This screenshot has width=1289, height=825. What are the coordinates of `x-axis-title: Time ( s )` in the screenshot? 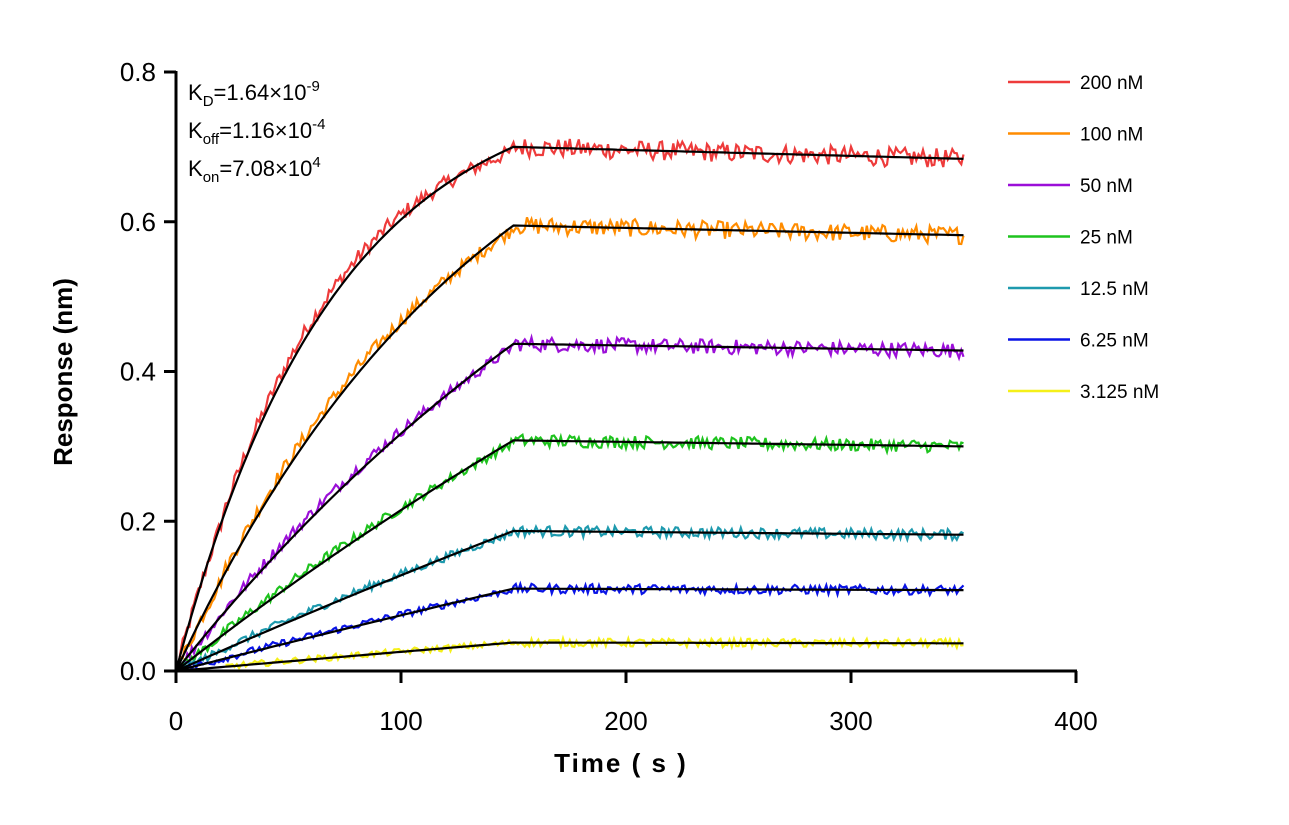 It's located at (621, 763).